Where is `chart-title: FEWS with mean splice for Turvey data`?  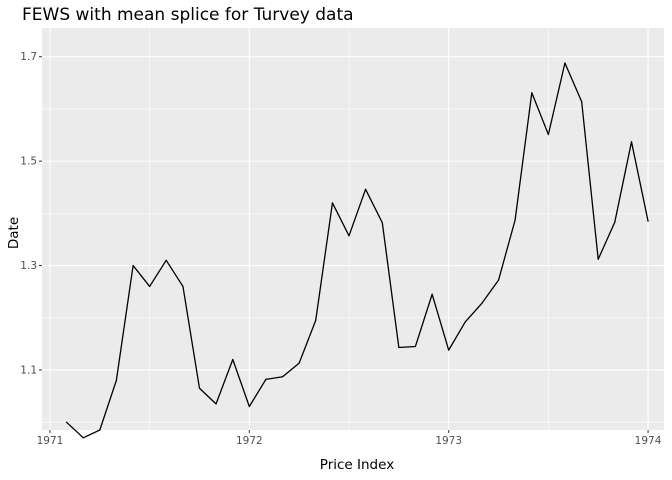
chart-title: FEWS with mean splice for Turvey data is located at coordinates (188, 15).